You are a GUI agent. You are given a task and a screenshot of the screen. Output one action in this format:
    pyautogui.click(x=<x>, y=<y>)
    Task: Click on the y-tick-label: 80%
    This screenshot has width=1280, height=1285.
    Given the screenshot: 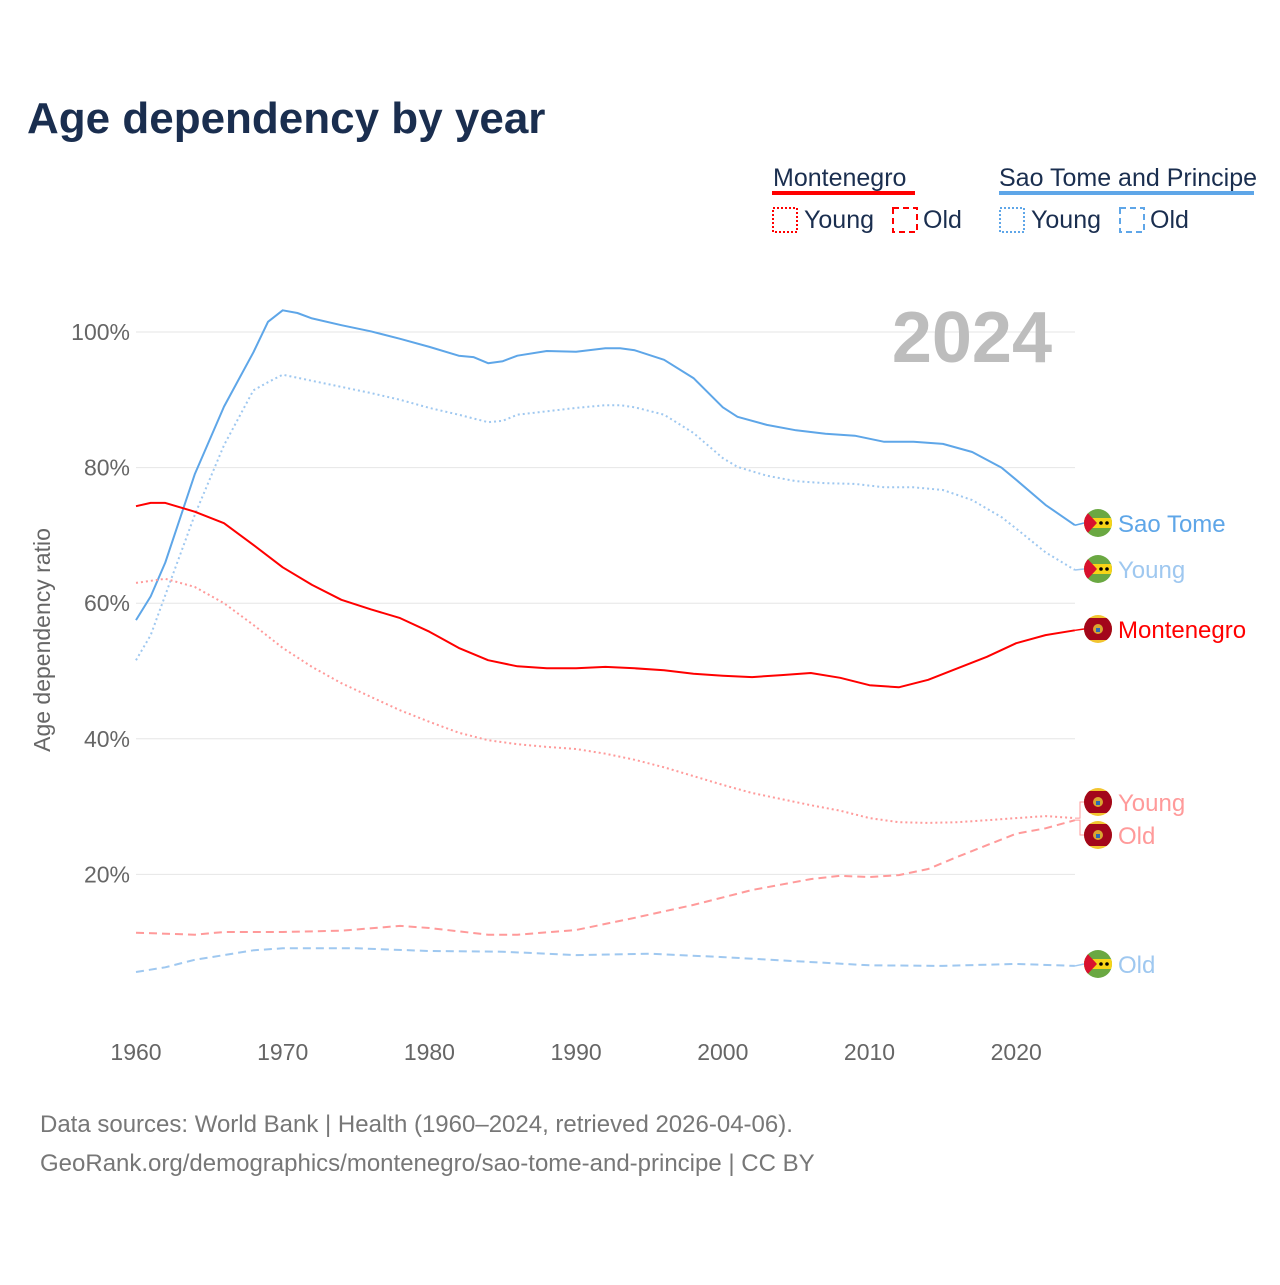 What is the action you would take?
    pyautogui.click(x=107, y=468)
    